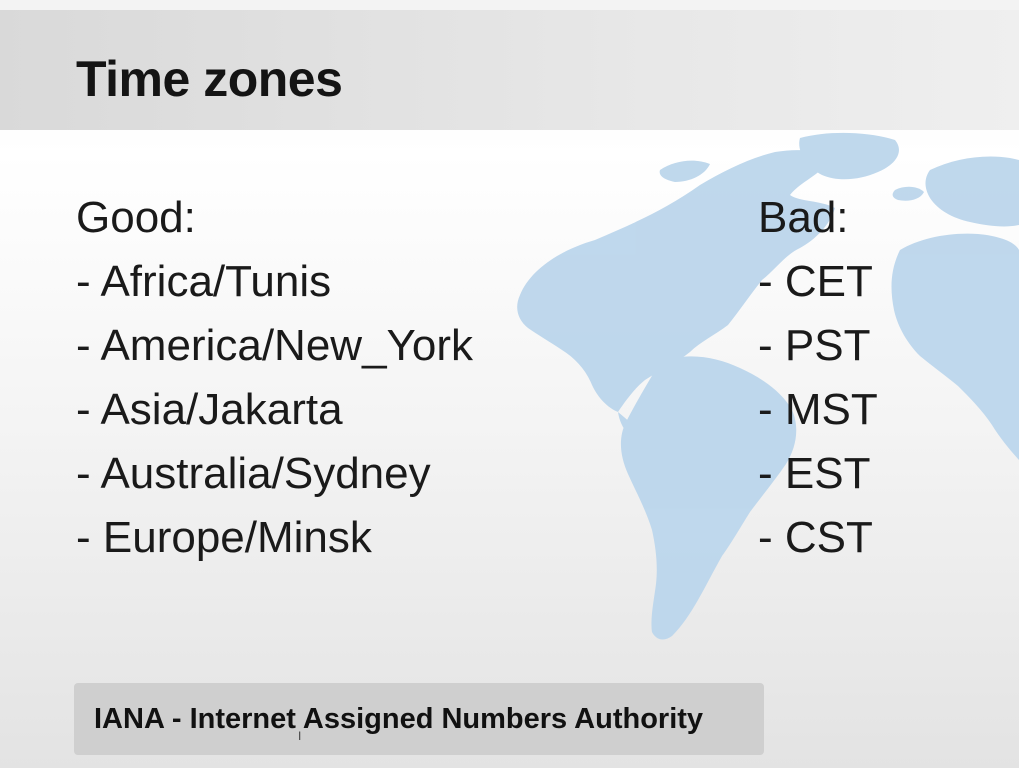 This screenshot has height=768, width=1019. What do you see at coordinates (676, 281) in the screenshot?
I see `north-america-shape` at bounding box center [676, 281].